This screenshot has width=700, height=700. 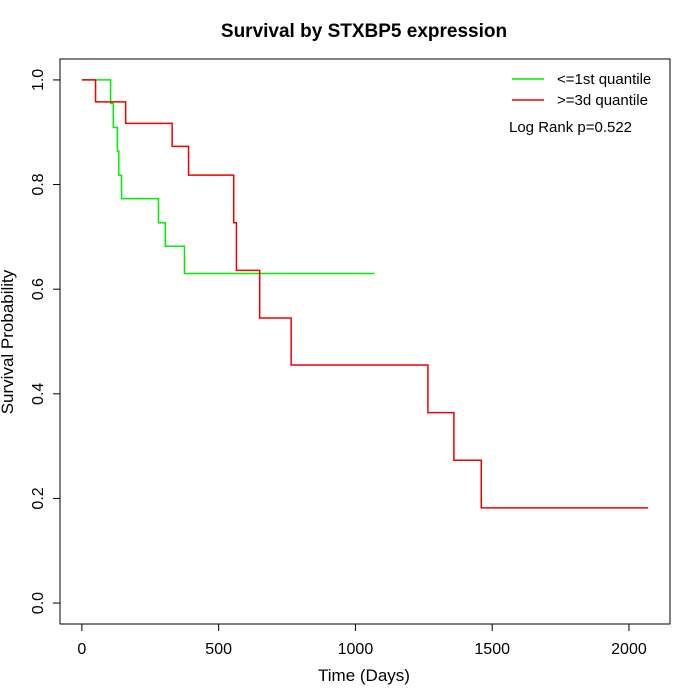 What do you see at coordinates (629, 649) in the screenshot?
I see `x-tick-label: 2000` at bounding box center [629, 649].